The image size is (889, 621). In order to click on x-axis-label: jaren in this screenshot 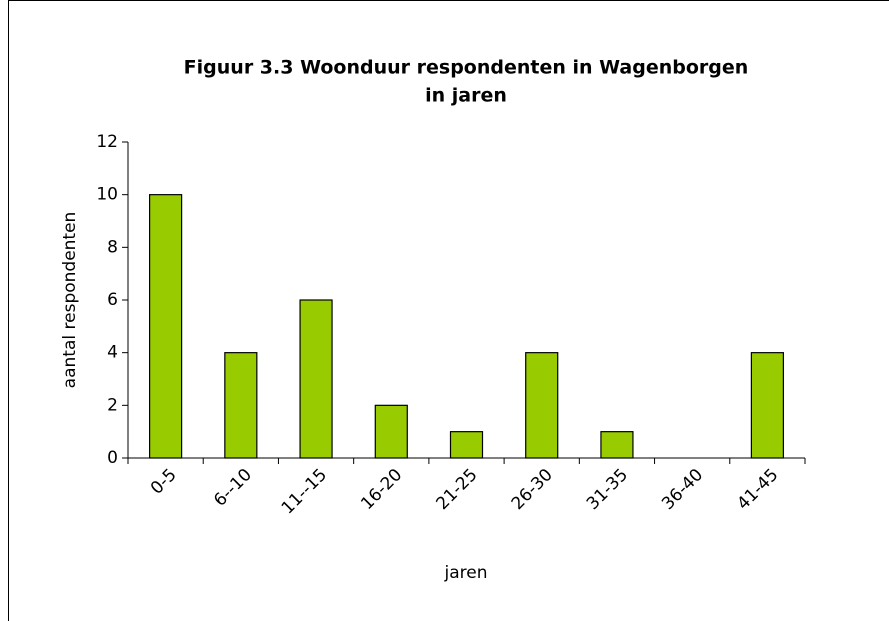, I will do `click(466, 573)`.